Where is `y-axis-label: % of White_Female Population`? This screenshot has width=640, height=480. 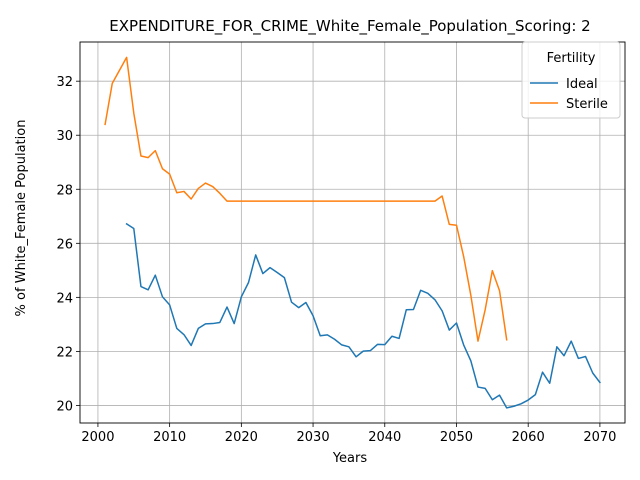 y-axis-label: % of White_Female Population is located at coordinates (21, 218).